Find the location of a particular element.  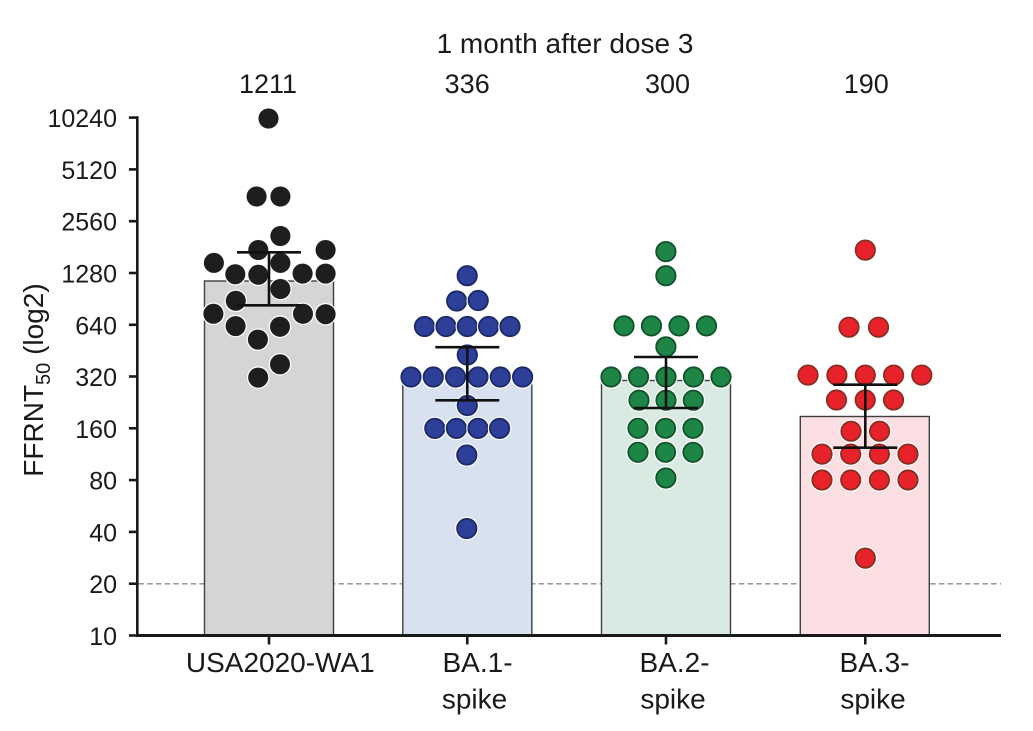

svg-text: 20 is located at coordinates (103, 585).